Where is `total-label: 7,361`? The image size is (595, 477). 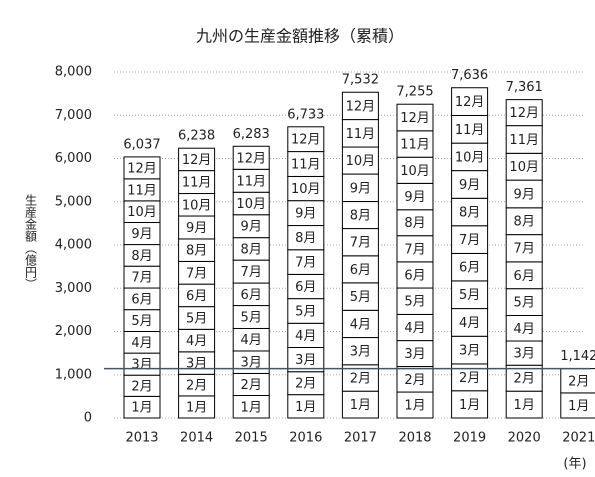
total-label: 7,361 is located at coordinates (524, 87).